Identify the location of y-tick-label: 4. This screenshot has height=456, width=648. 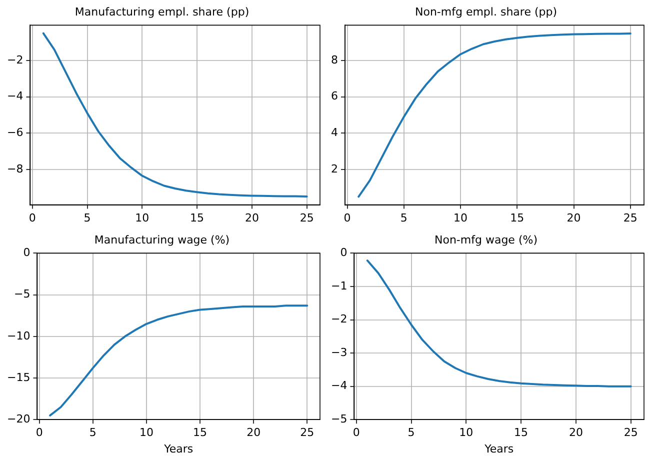
(334, 132).